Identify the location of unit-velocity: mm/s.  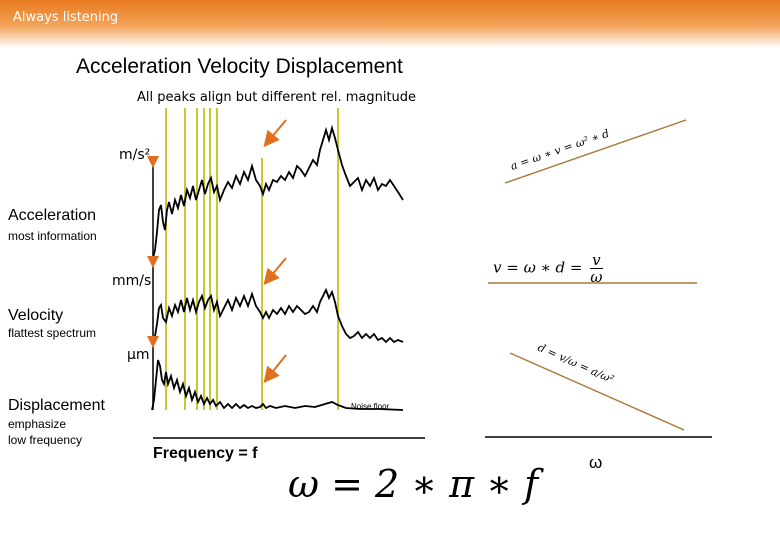
(132, 281).